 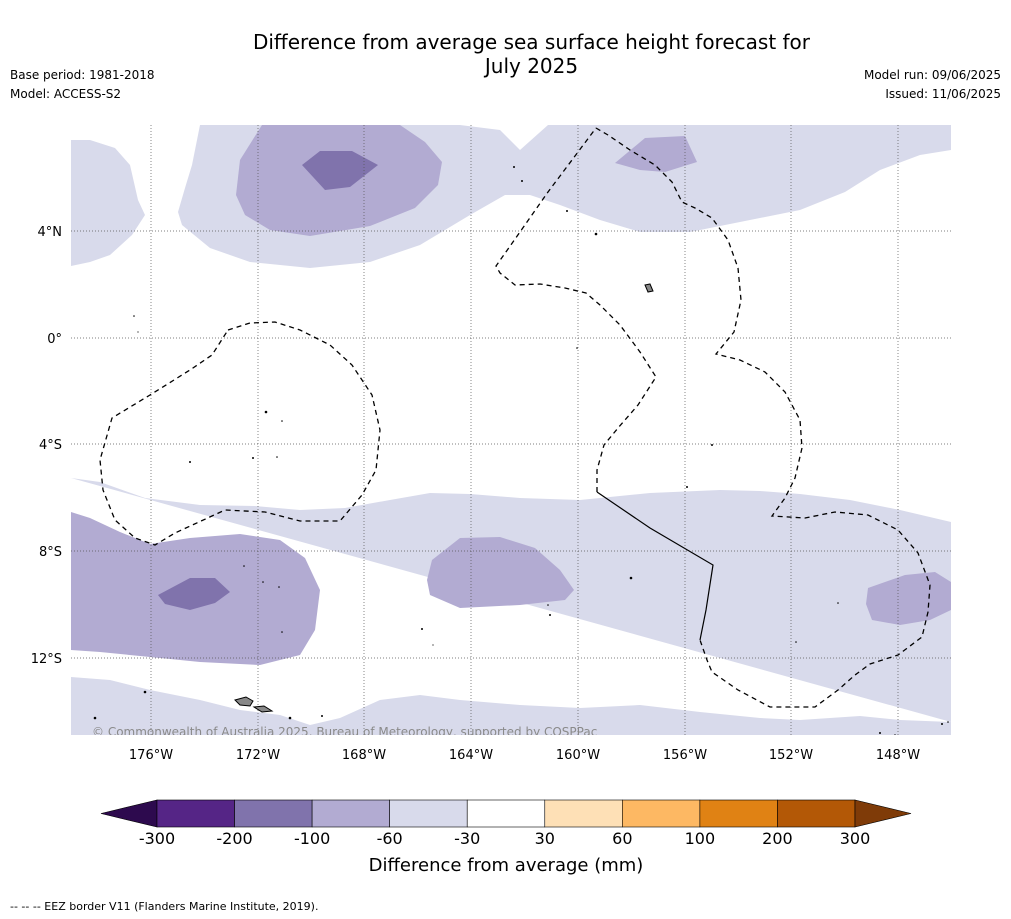 I want to click on colorbar-tick-label: -60, so click(x=390, y=838).